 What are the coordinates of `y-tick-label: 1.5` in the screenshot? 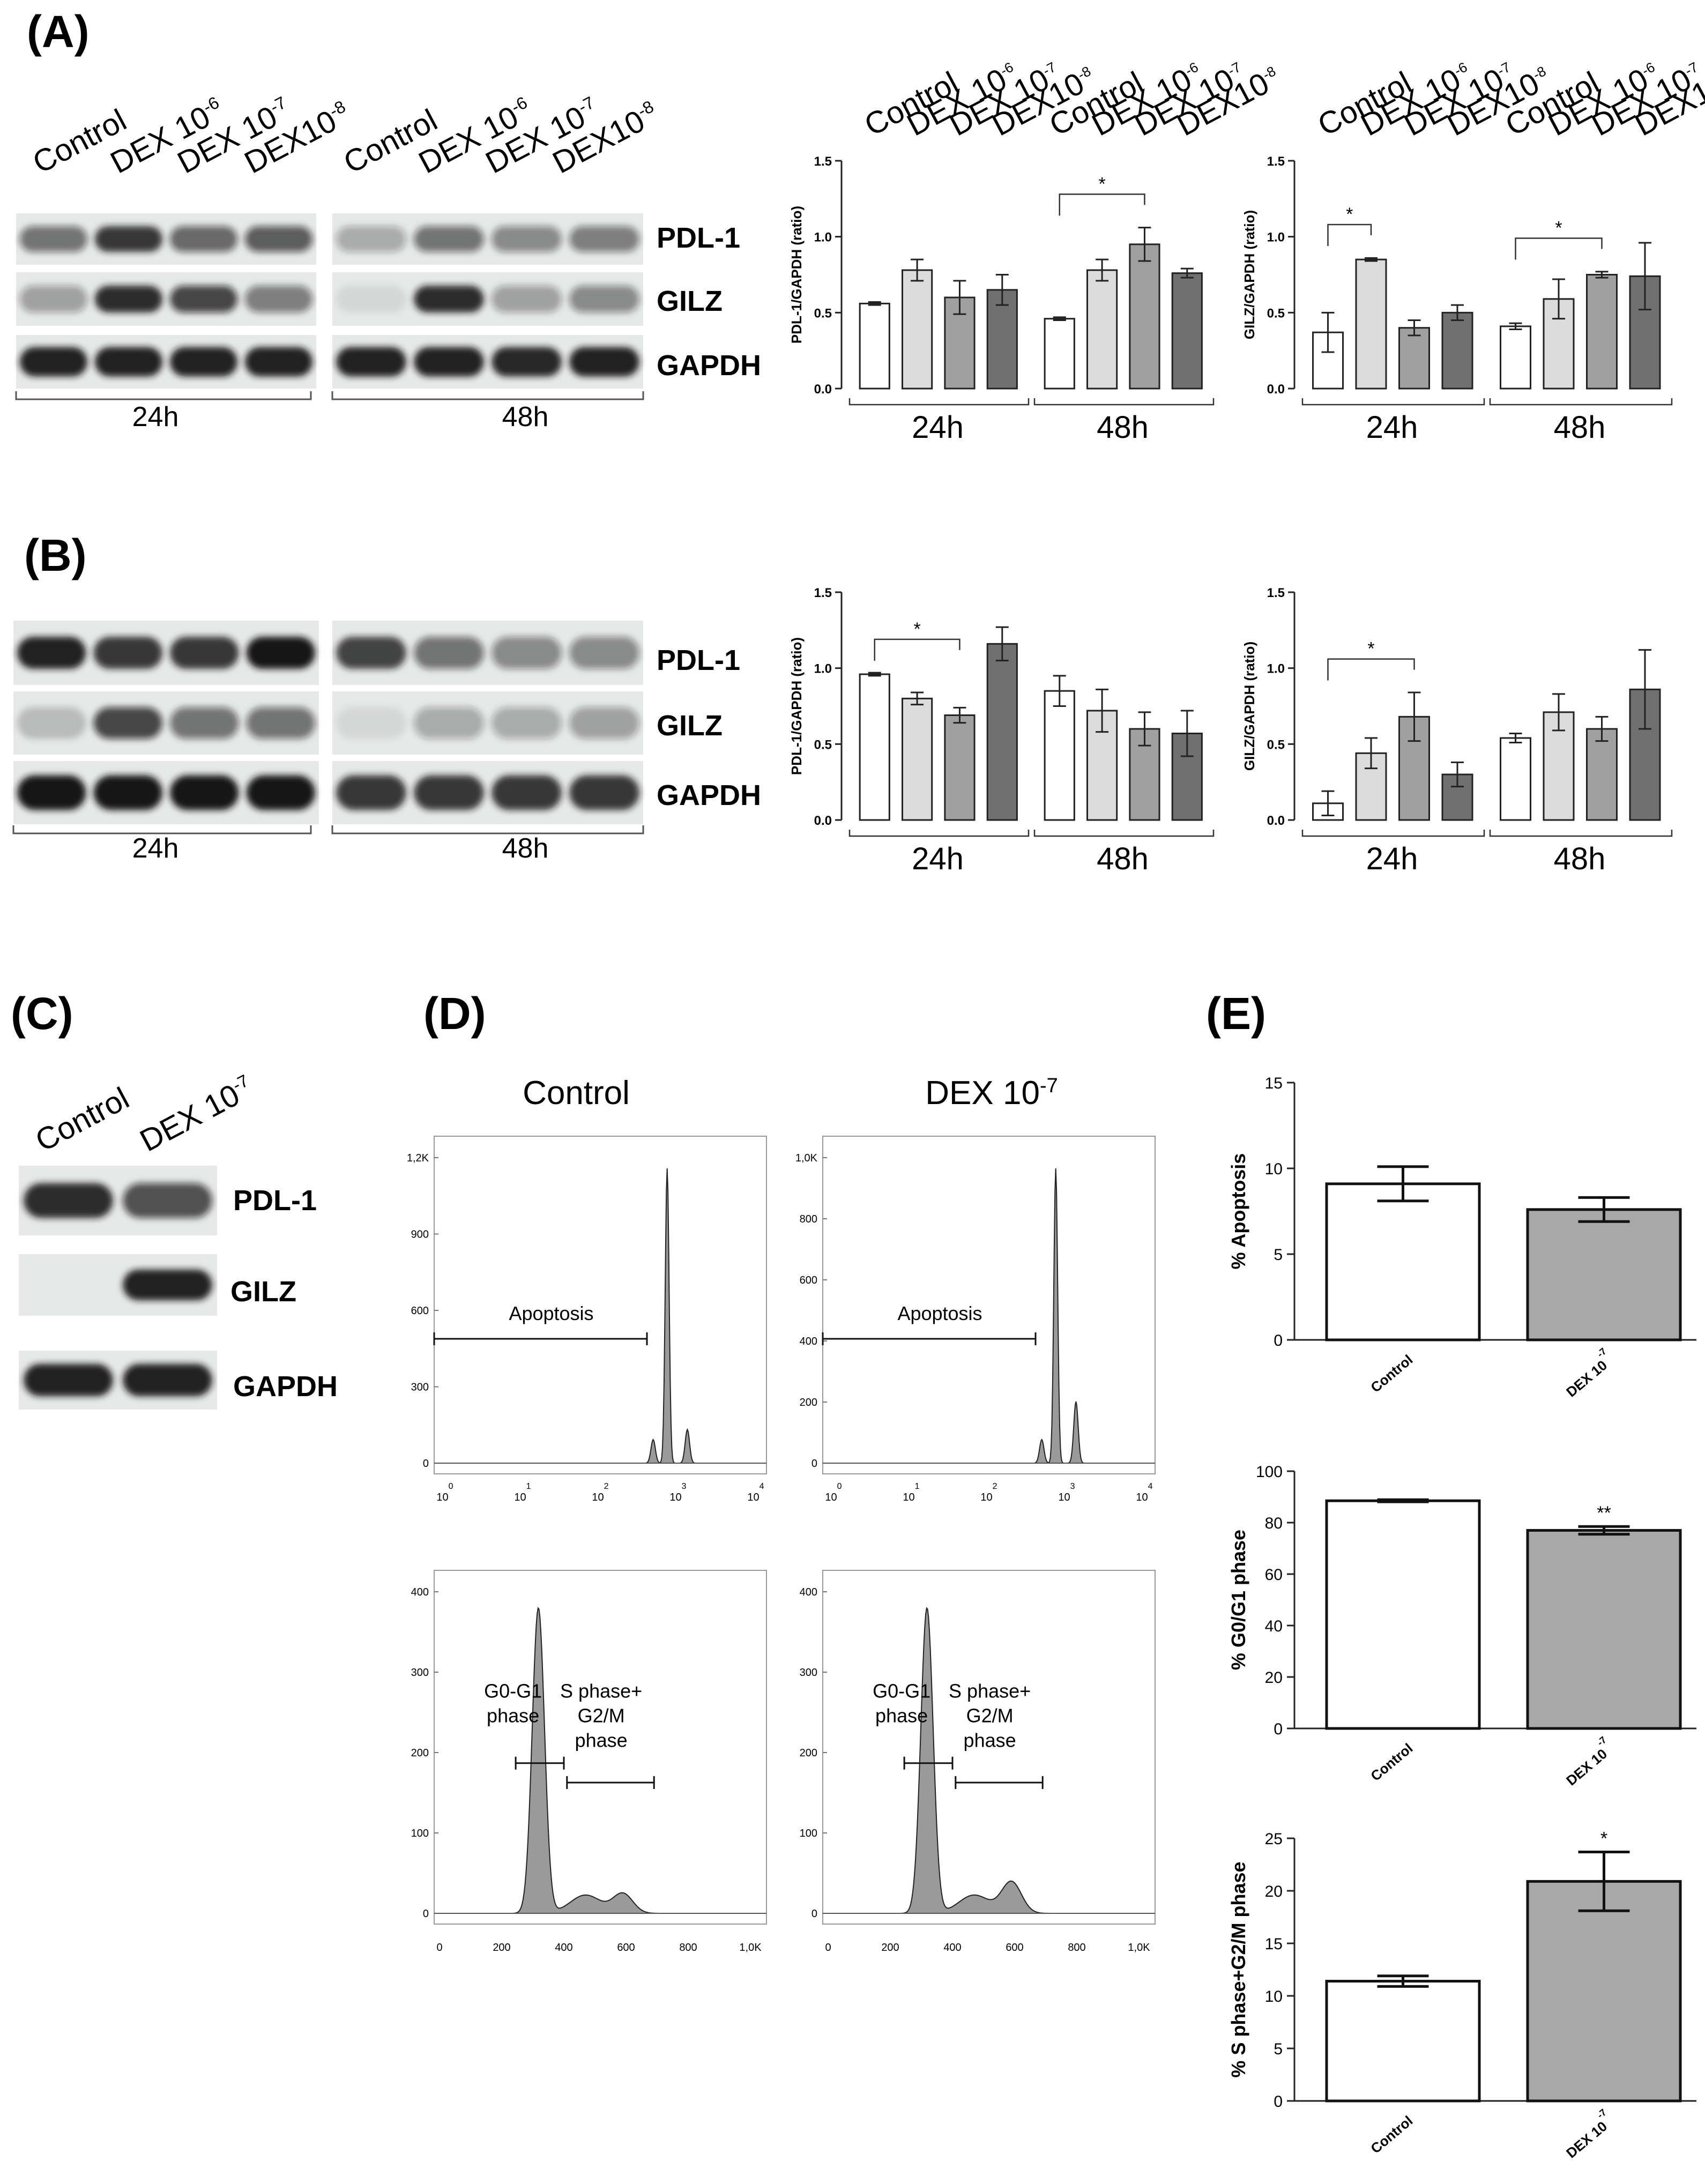 It's located at (1276, 593).